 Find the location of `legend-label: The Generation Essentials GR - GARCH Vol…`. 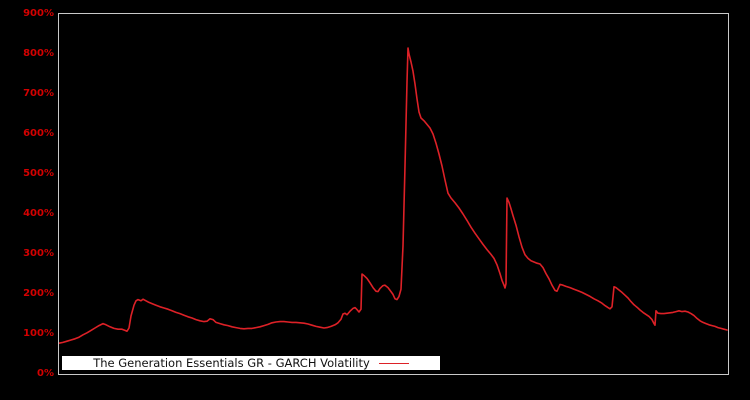

legend-label: The Generation Essentials GR - GARCH Vol… is located at coordinates (231, 363).